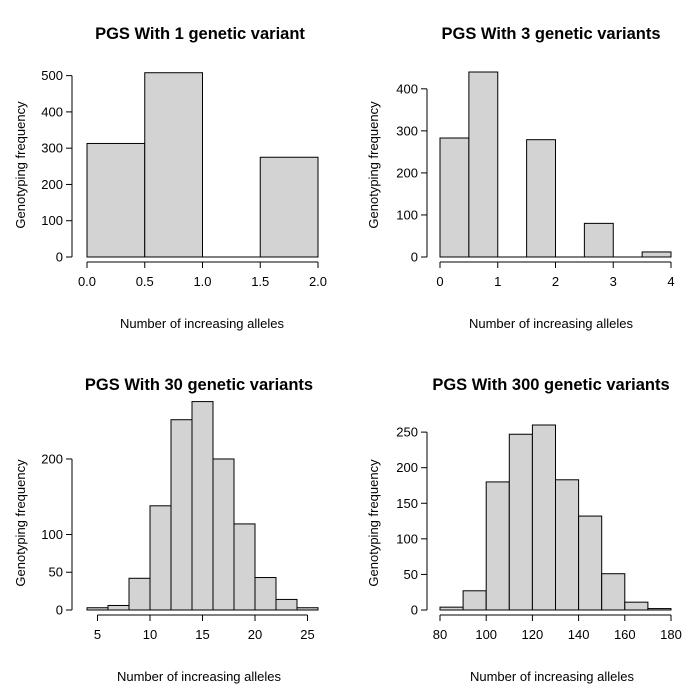  I want to click on x-tick-label: 100, so click(486, 634).